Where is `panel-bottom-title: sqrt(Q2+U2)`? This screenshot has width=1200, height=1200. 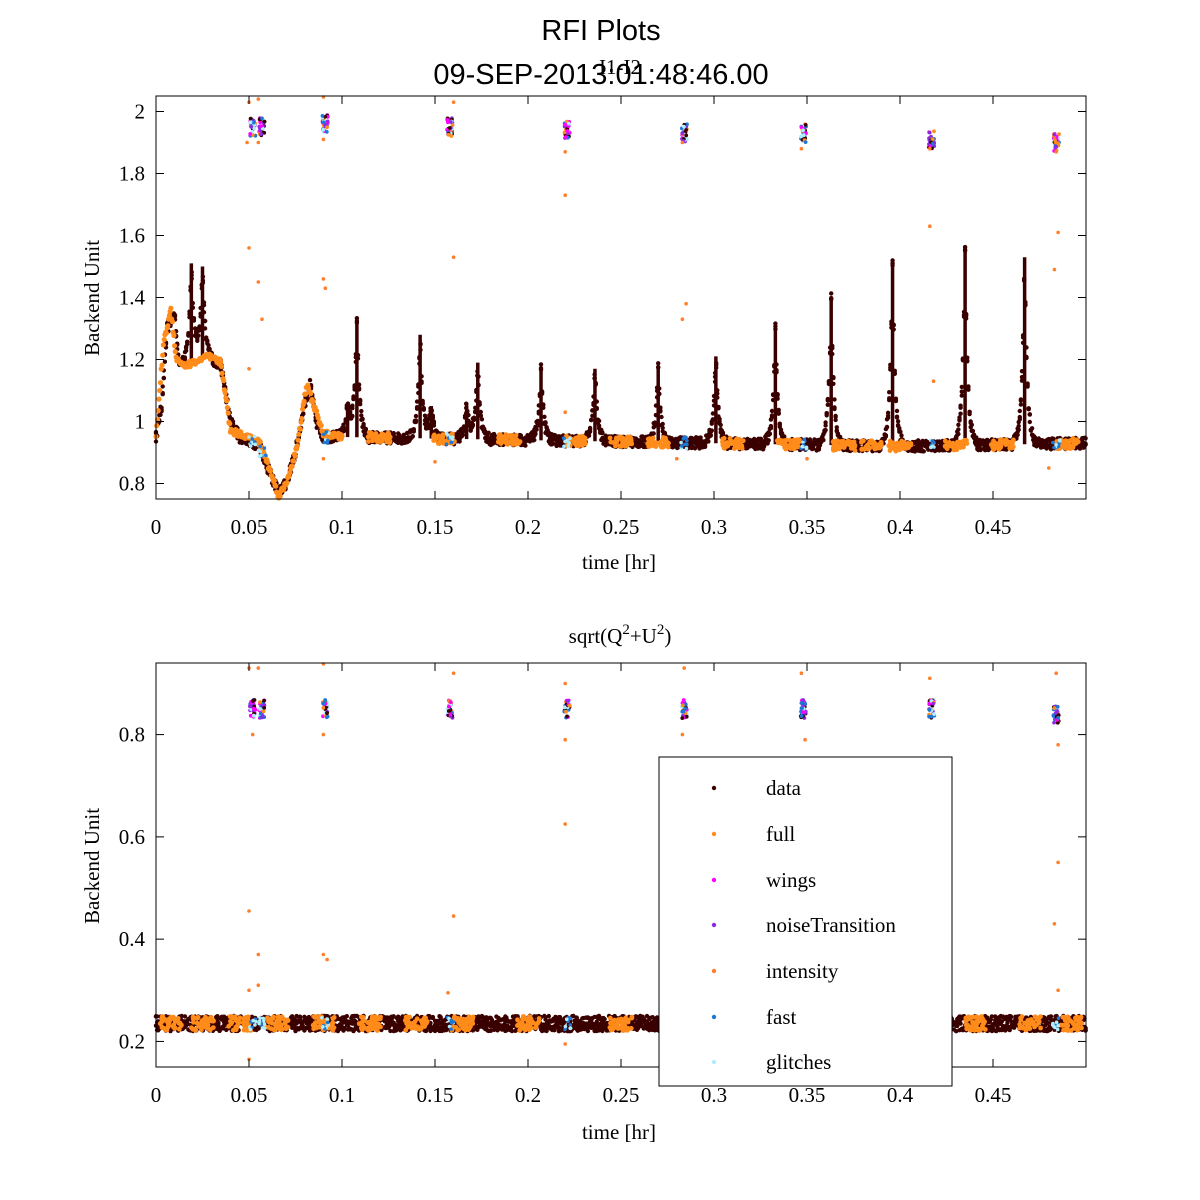 panel-bottom-title: sqrt(Q2+U2) is located at coordinates (620, 635).